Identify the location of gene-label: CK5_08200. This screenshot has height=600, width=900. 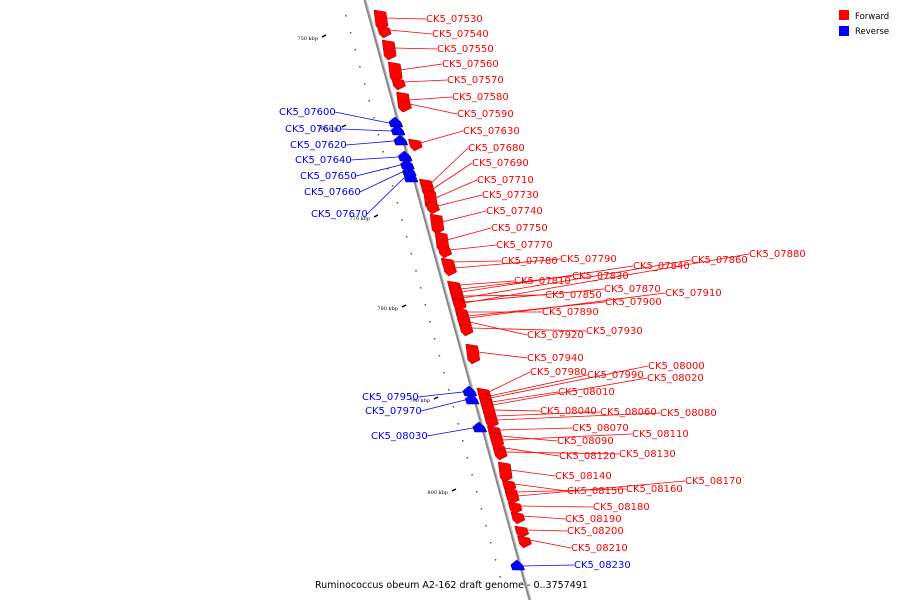
(595, 531).